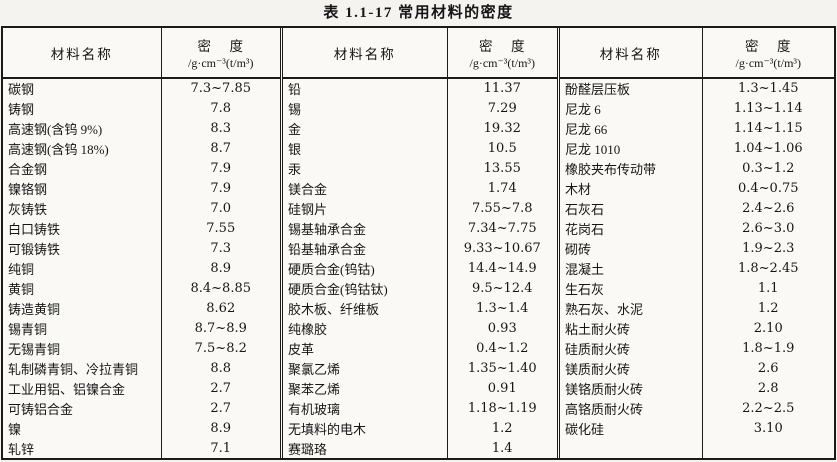 The width and height of the screenshot is (837, 462). What do you see at coordinates (631, 328) in the screenshot?
I see `material-name-cell: 粘土耐火砖` at bounding box center [631, 328].